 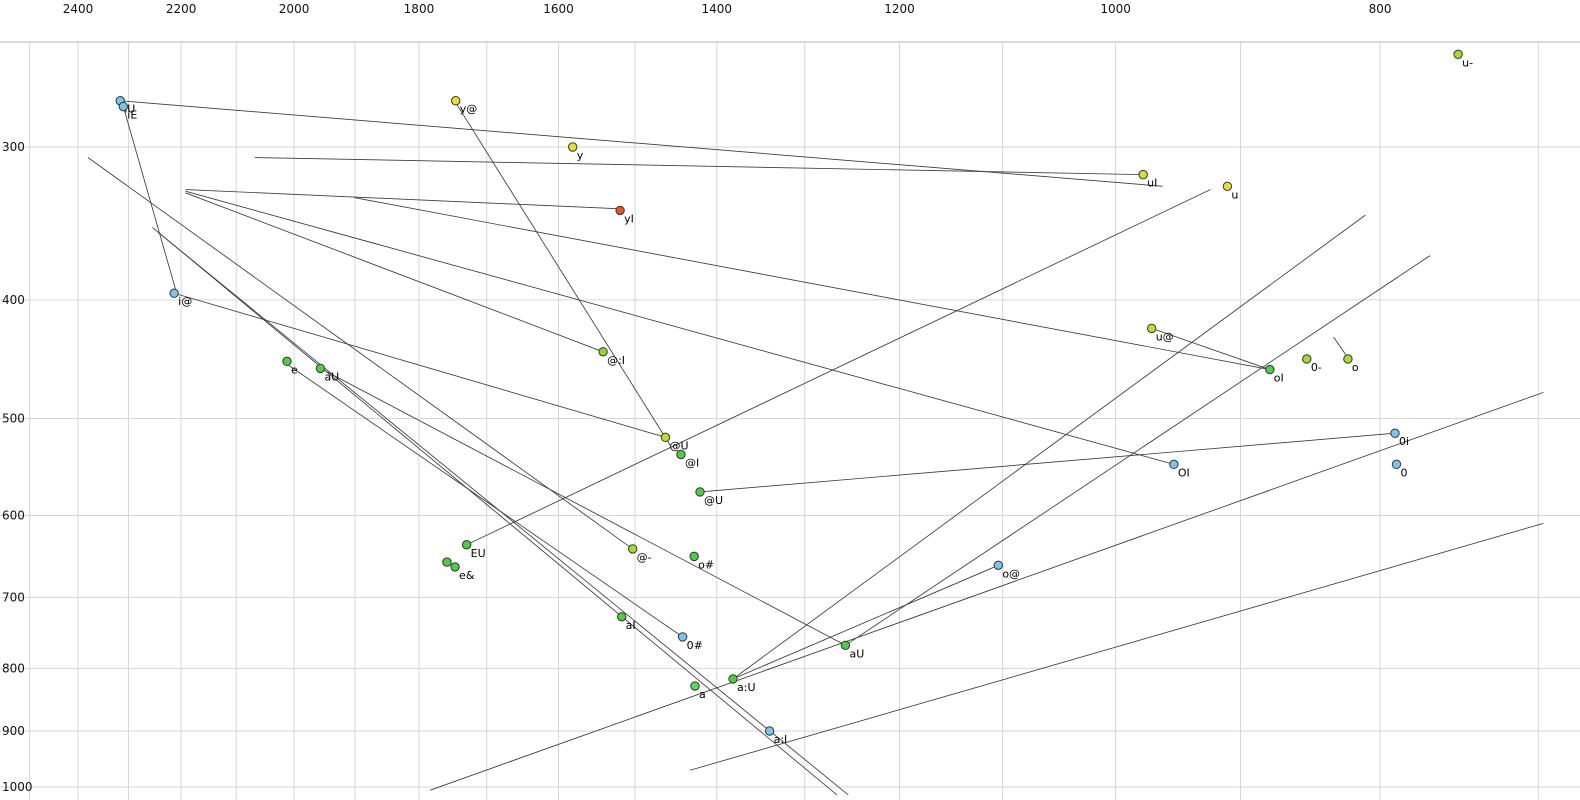 I want to click on x-tick-label-800: 800, so click(x=1380, y=9).